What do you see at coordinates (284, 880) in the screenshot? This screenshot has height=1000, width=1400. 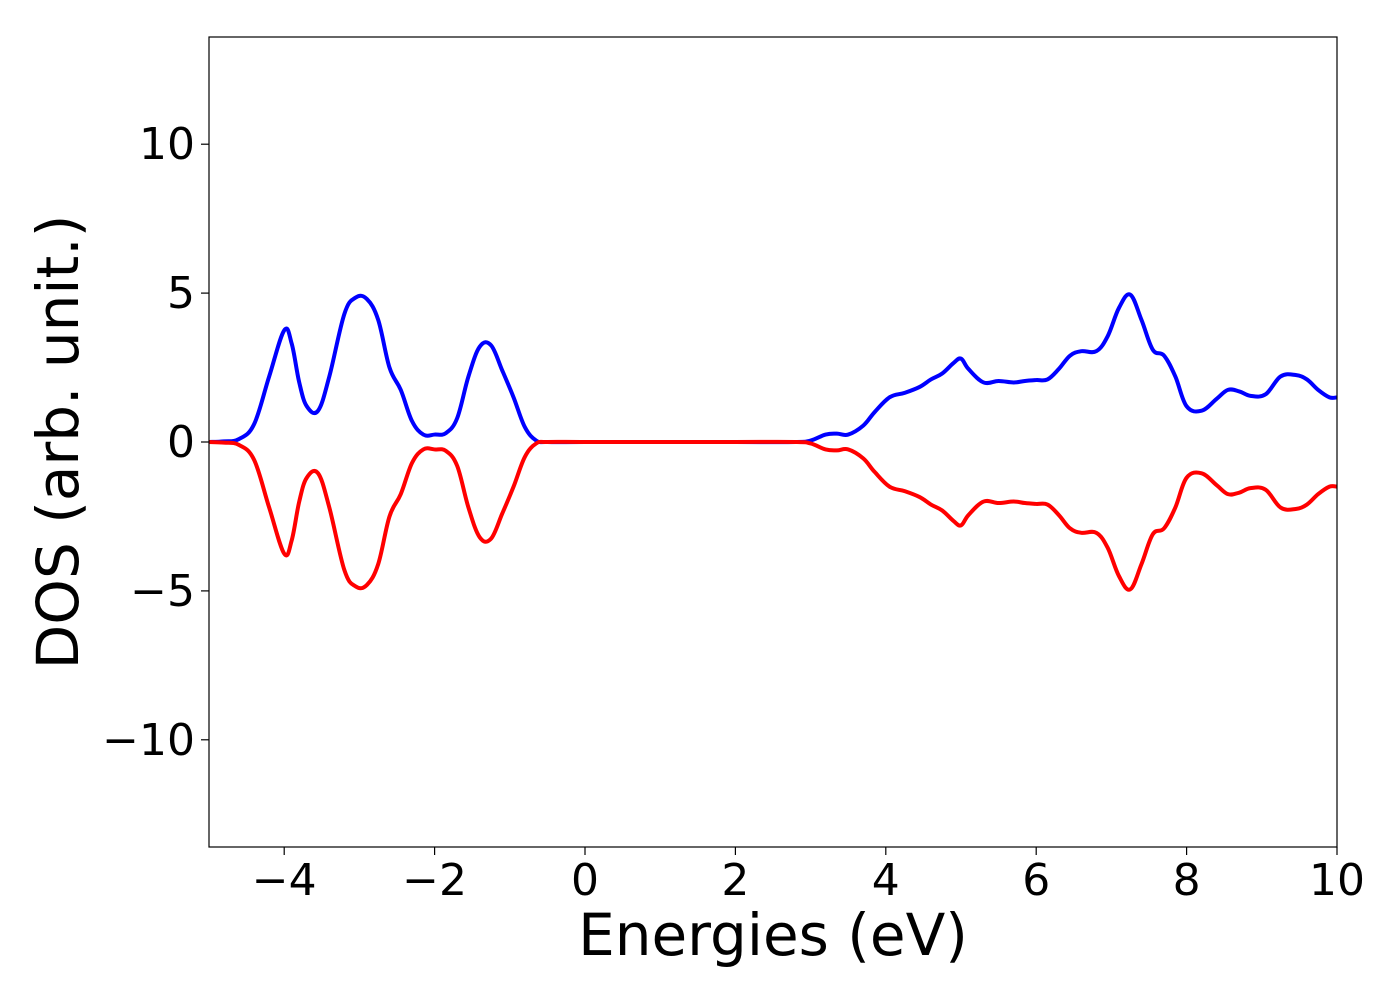 I see `x-tick-label: −4` at bounding box center [284, 880].